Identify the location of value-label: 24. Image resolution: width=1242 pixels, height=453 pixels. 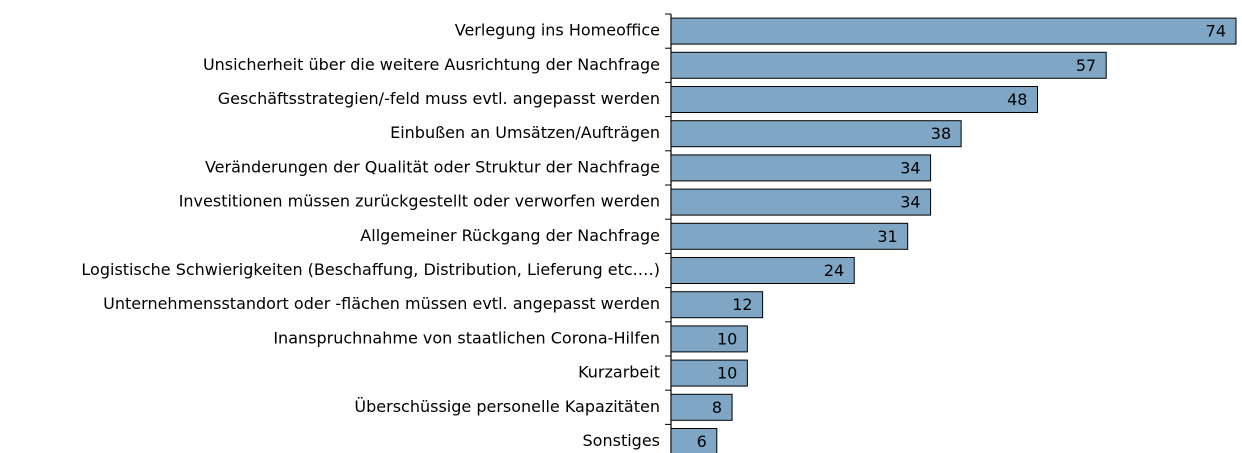
(834, 270).